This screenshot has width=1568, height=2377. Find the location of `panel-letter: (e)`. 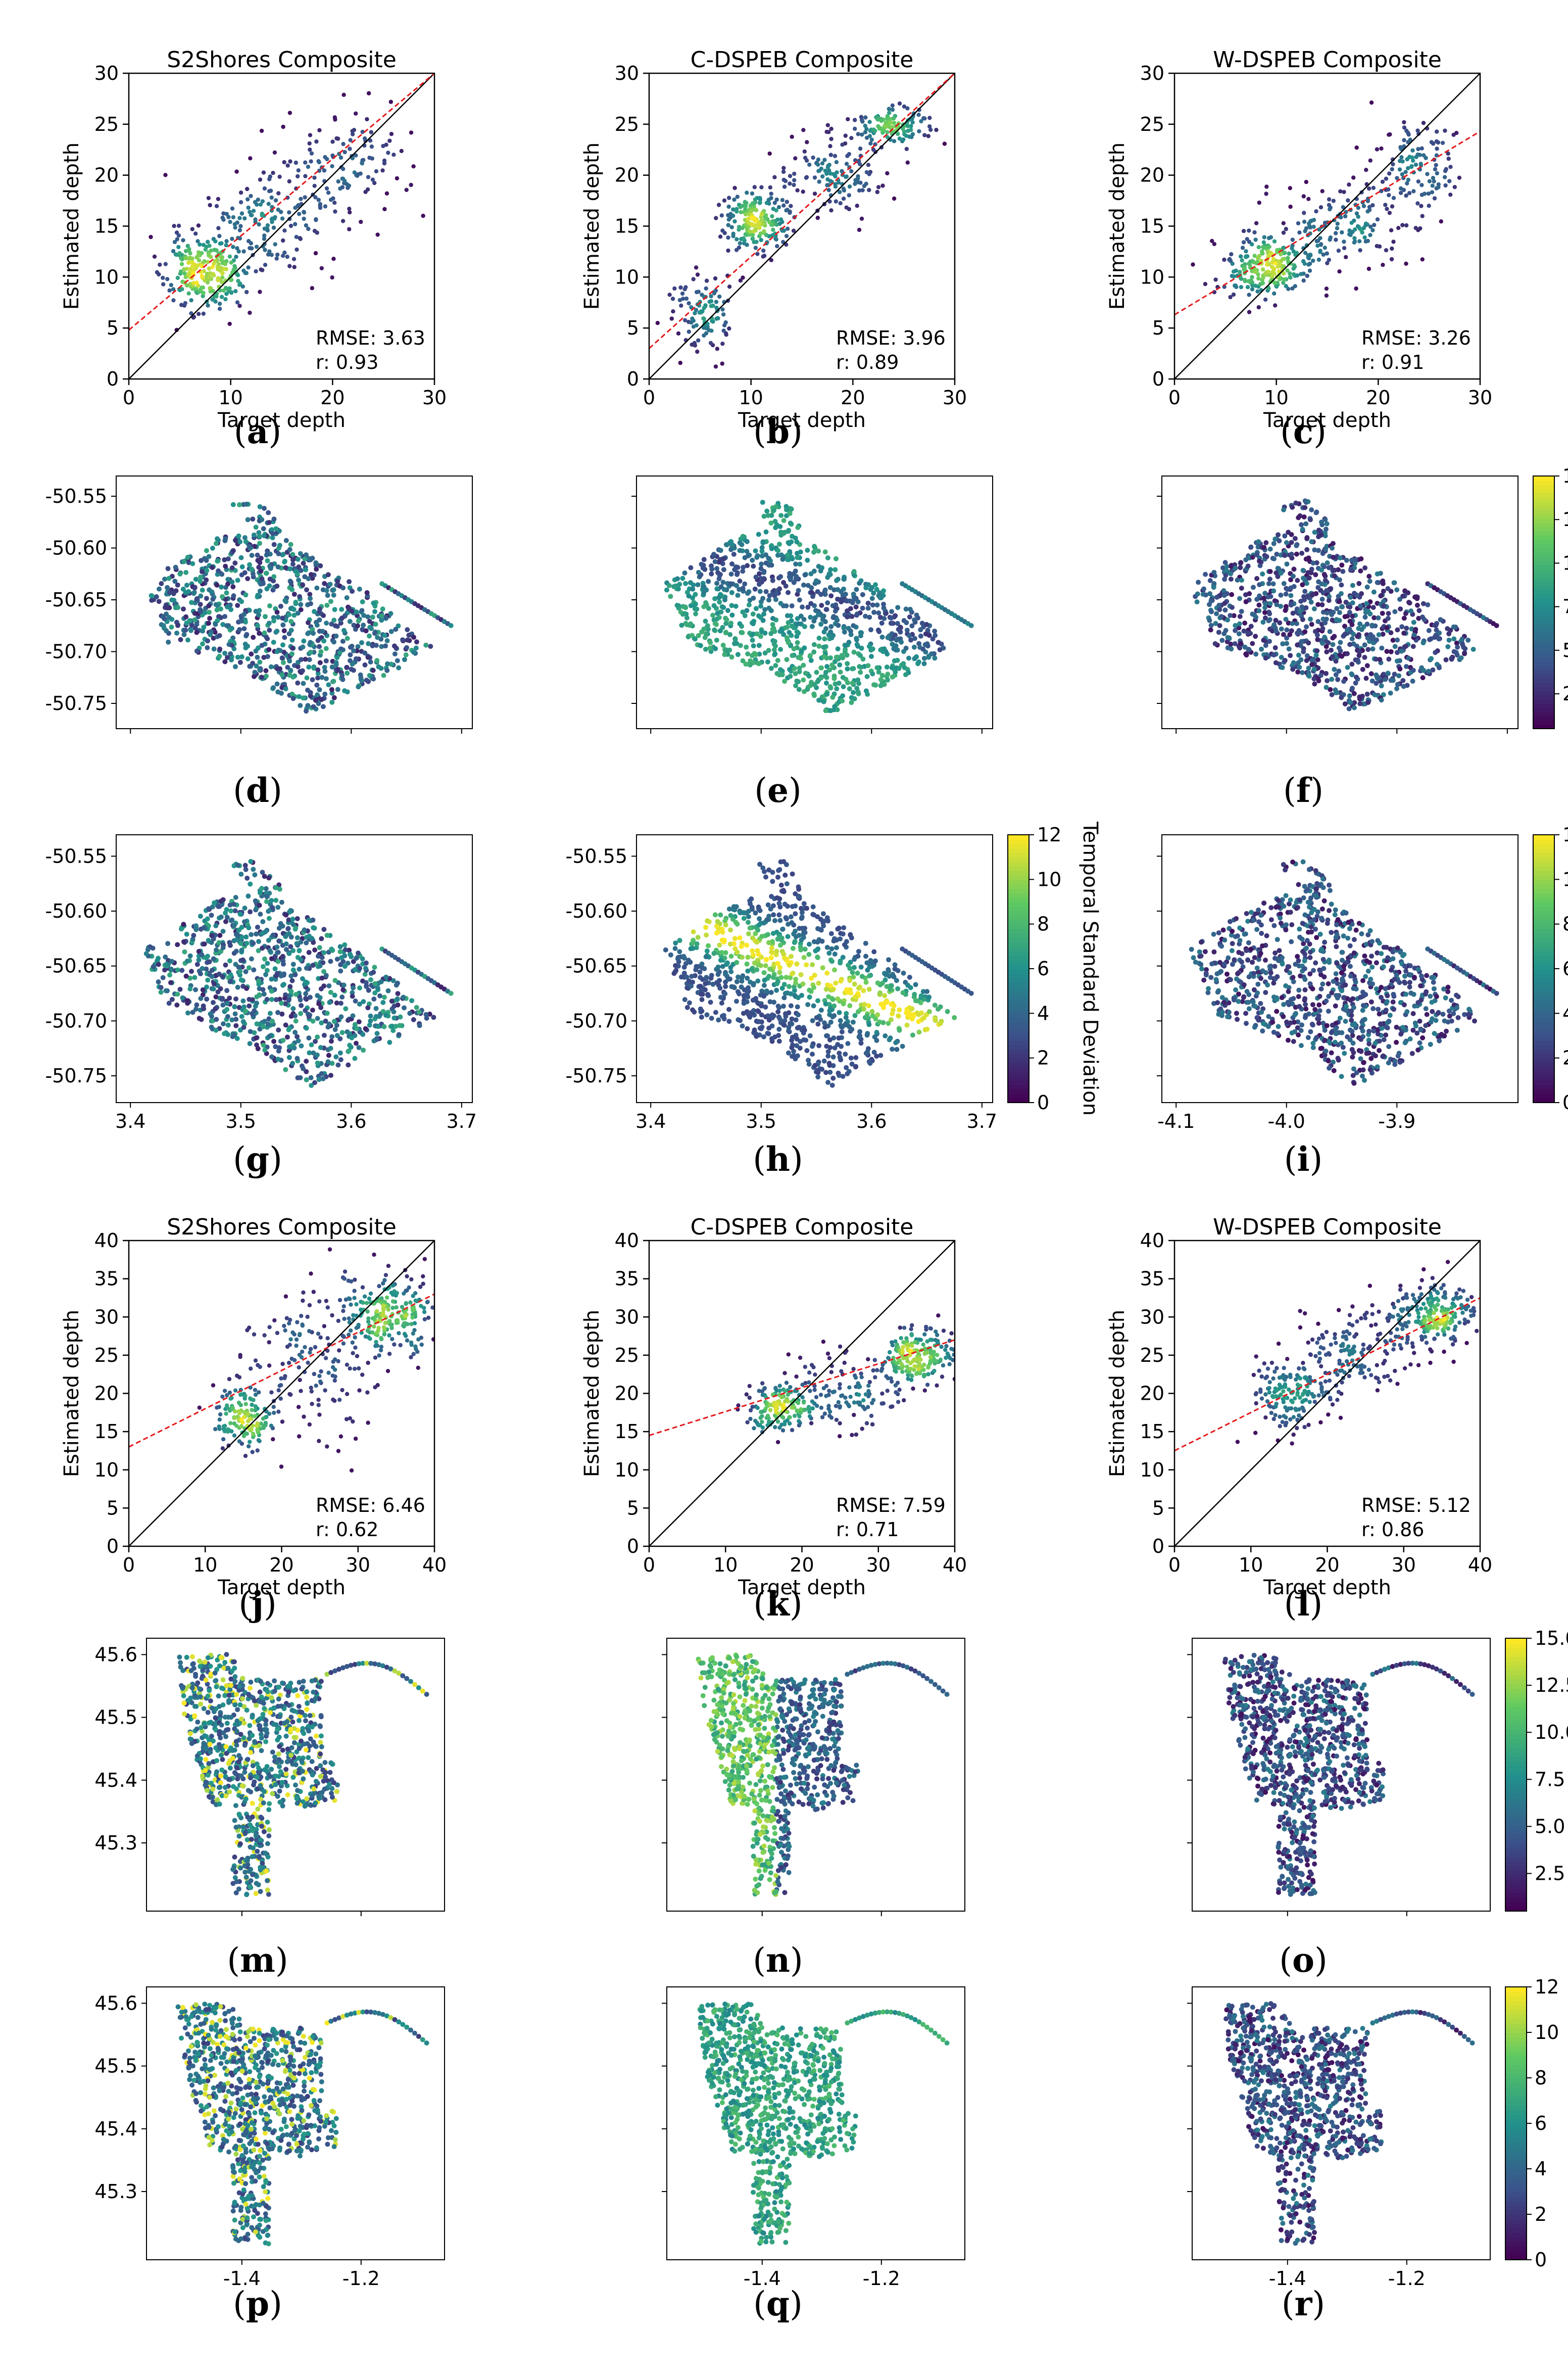

panel-letter: (e) is located at coordinates (778, 791).